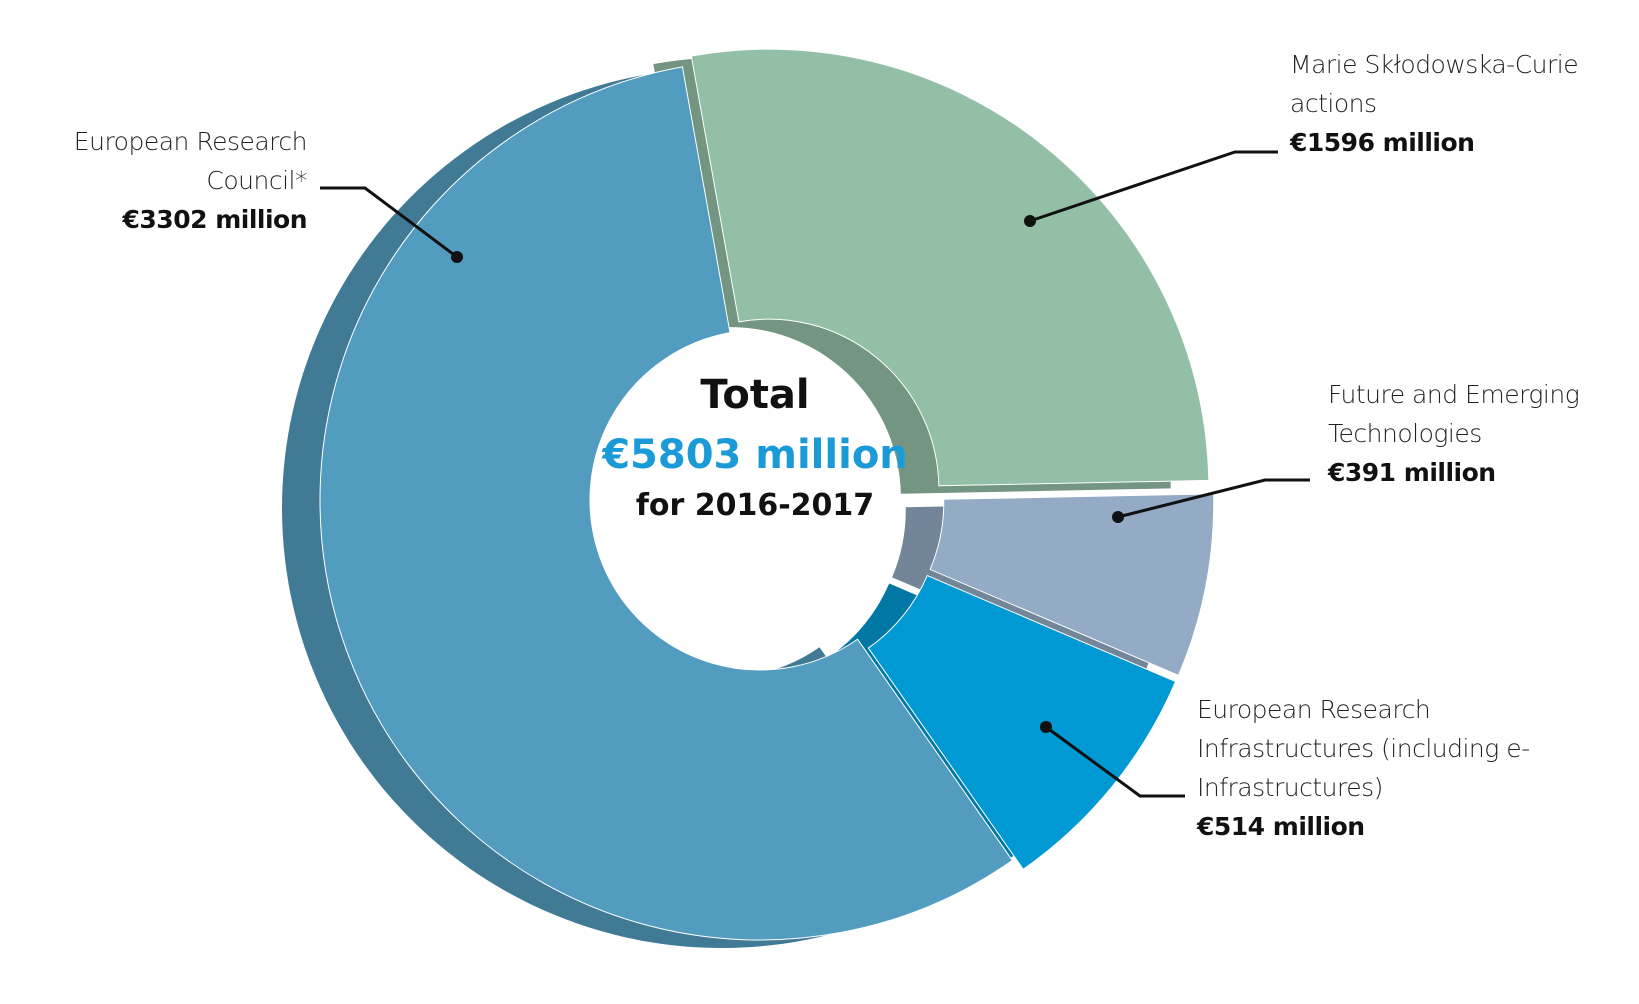  What do you see at coordinates (1412, 472) in the screenshot?
I see `value-label: €391 million` at bounding box center [1412, 472].